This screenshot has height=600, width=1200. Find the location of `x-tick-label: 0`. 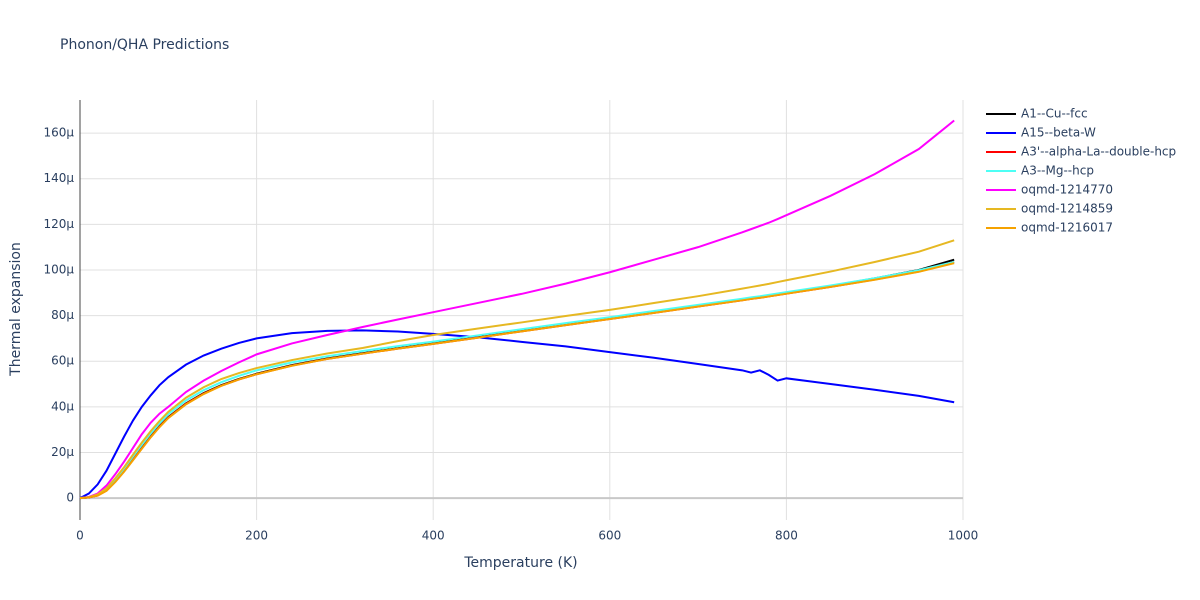

x-tick-label: 0 is located at coordinates (80, 536).